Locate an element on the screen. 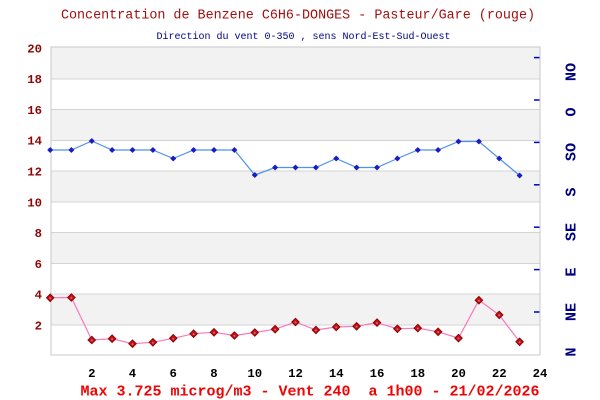  svg-text: S is located at coordinates (572, 191).